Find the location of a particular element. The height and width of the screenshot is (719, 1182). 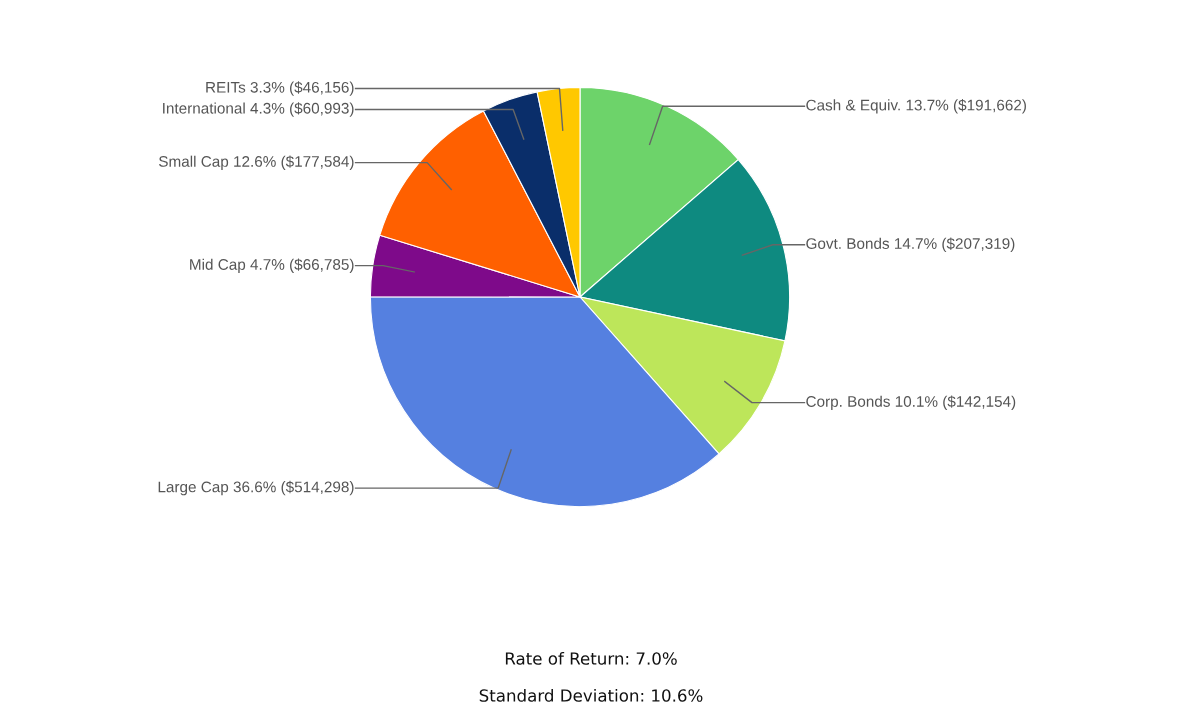

slice-label: REITs 3.3% ($46,156) is located at coordinates (280, 88).